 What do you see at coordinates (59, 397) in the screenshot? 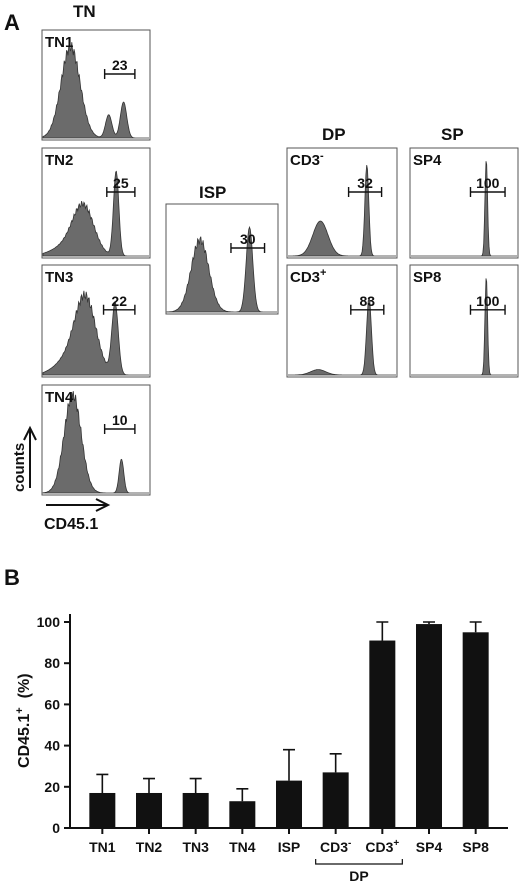
I see `histogram-name: TN4` at bounding box center [59, 397].